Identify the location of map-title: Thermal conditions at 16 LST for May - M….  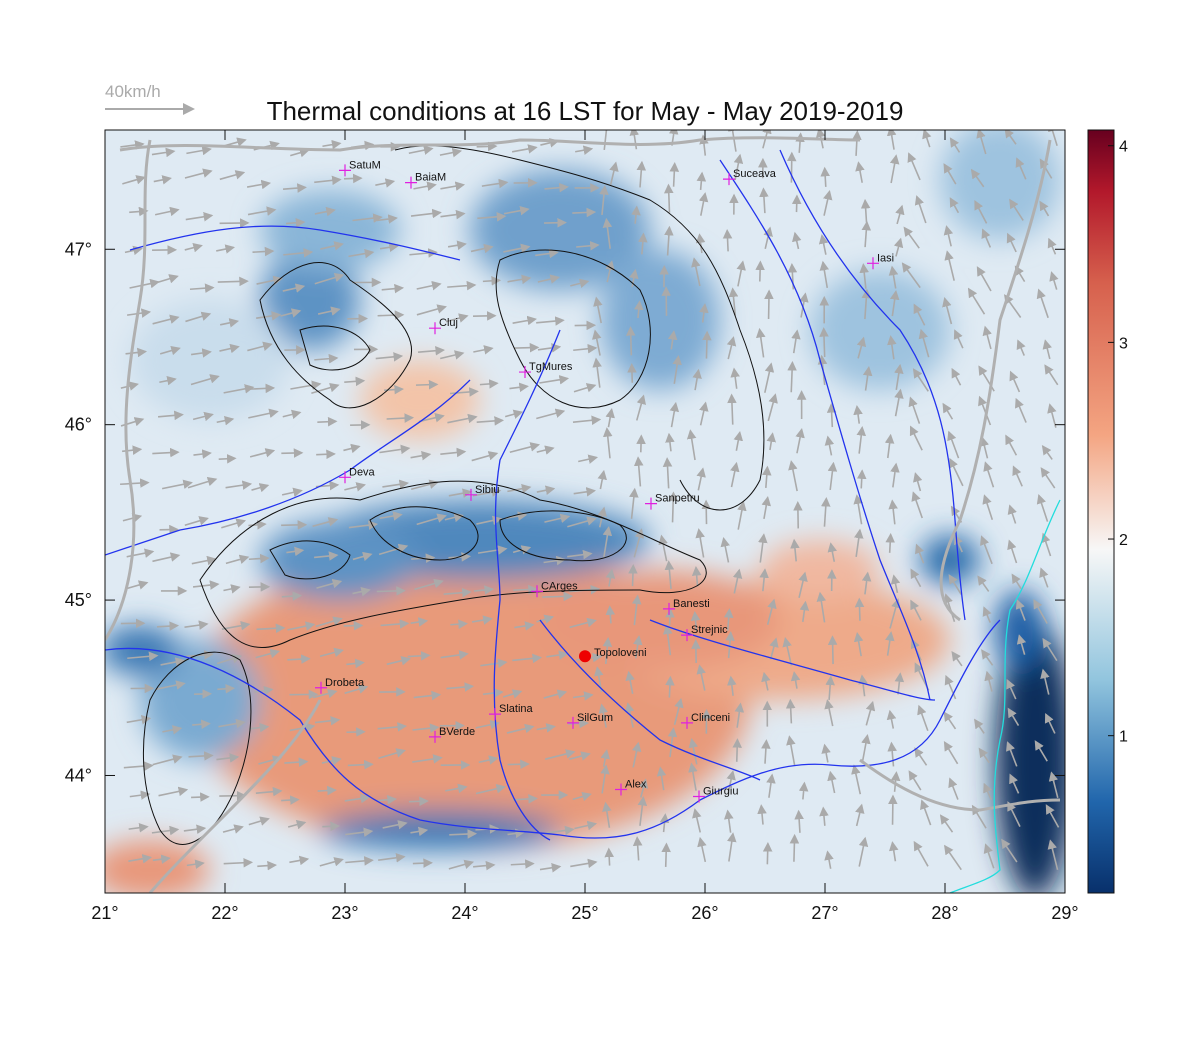
(585, 111).